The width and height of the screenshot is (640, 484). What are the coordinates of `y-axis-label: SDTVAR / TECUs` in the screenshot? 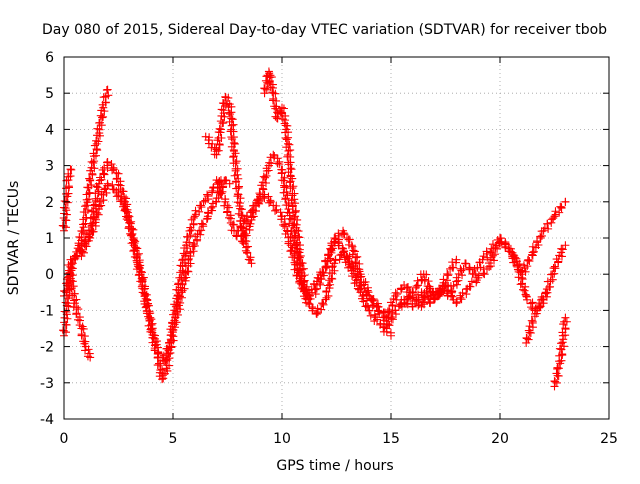 It's located at (14, 238).